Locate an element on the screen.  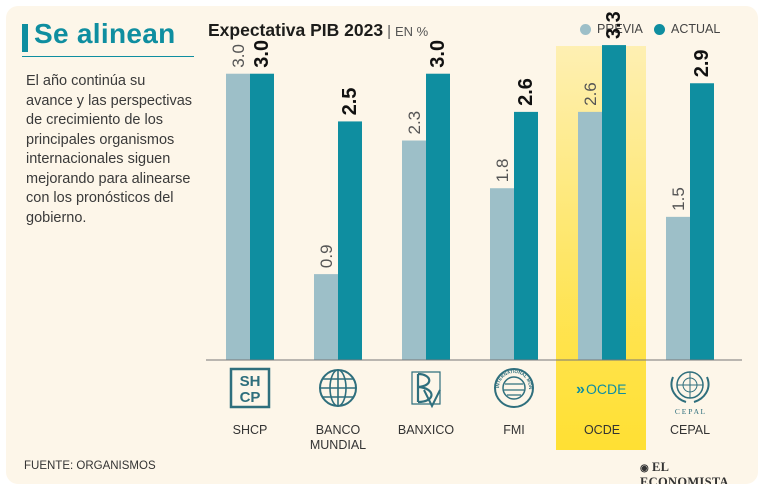
oecd-wordmark: OCDE is located at coordinates (606, 389).